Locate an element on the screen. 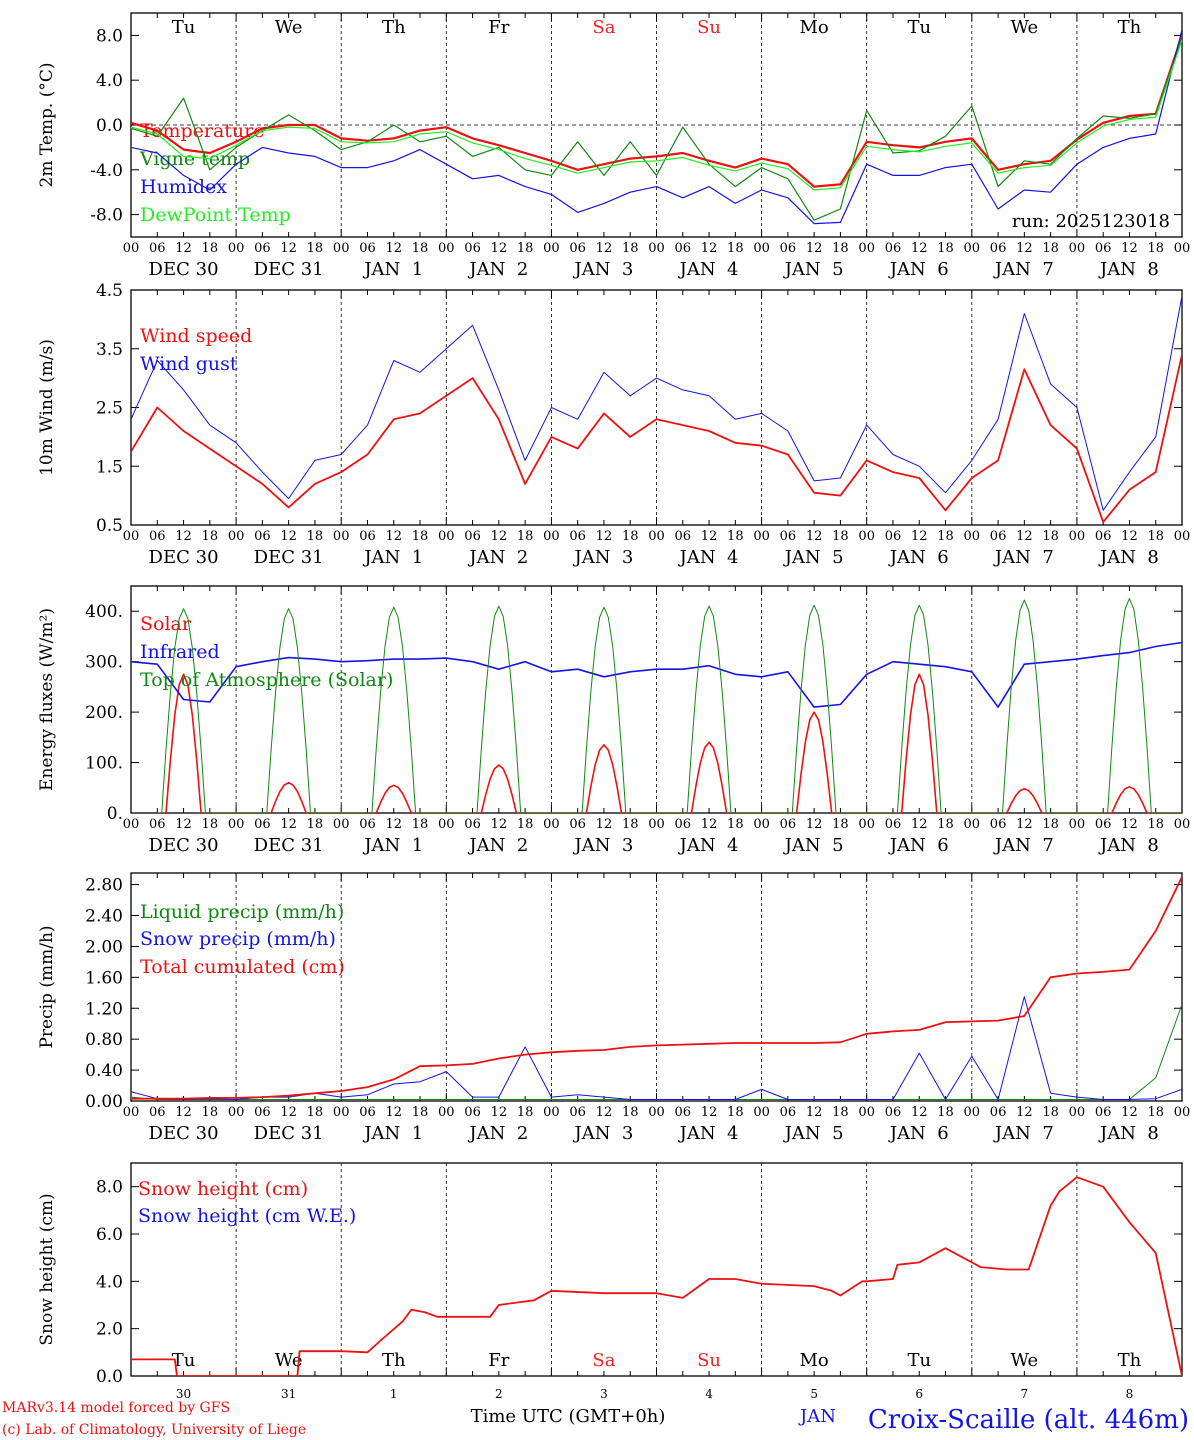  y-tick-label: 0.0 is located at coordinates (109, 126).